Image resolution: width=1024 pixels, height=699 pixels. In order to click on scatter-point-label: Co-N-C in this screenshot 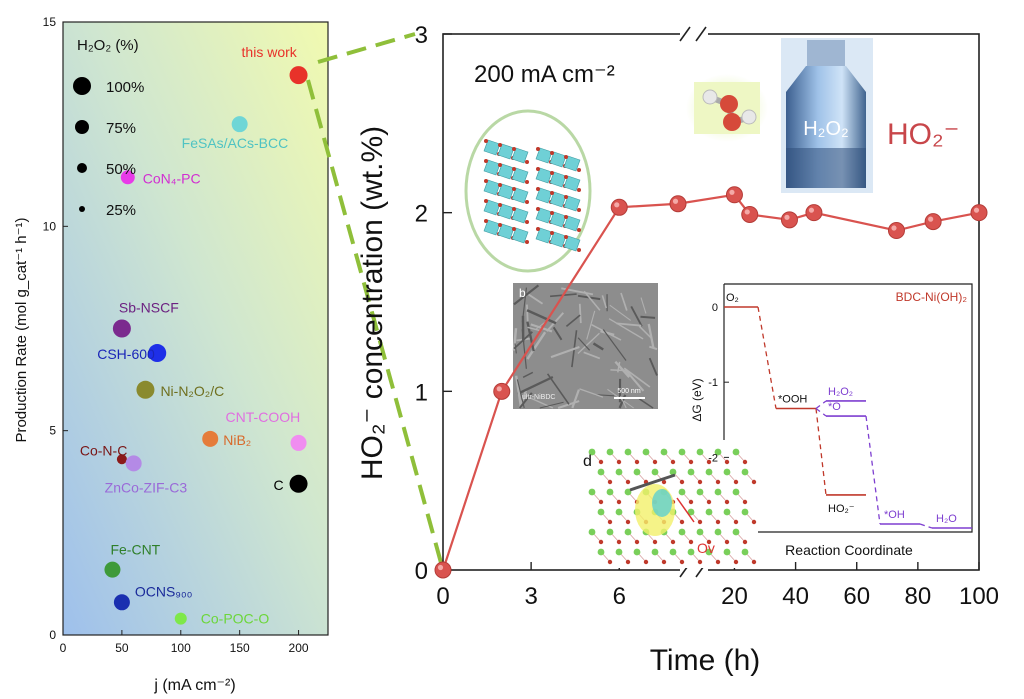, I will do `click(103, 450)`.